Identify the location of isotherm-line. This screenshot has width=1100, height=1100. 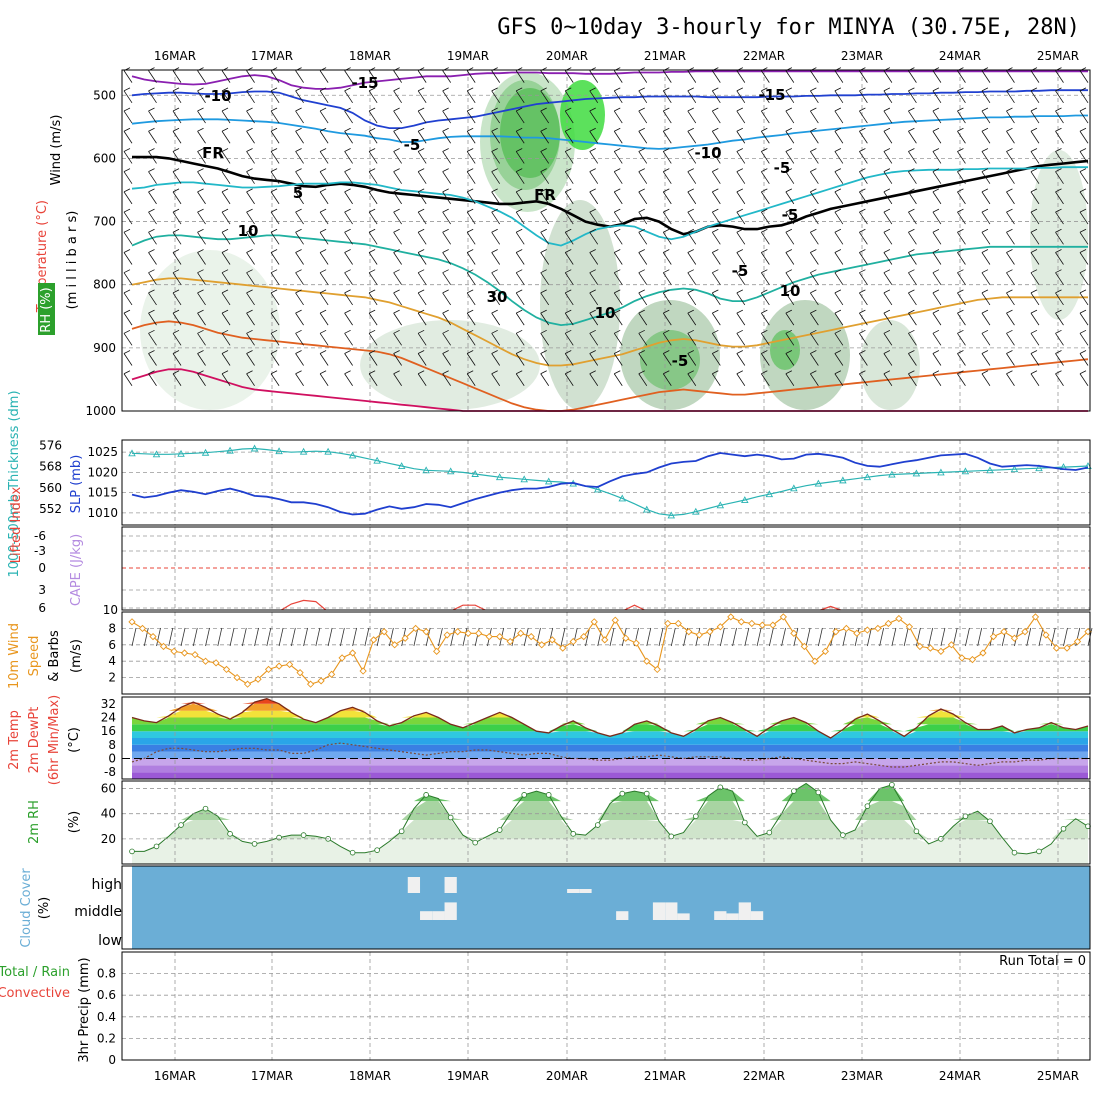
(610, 366).